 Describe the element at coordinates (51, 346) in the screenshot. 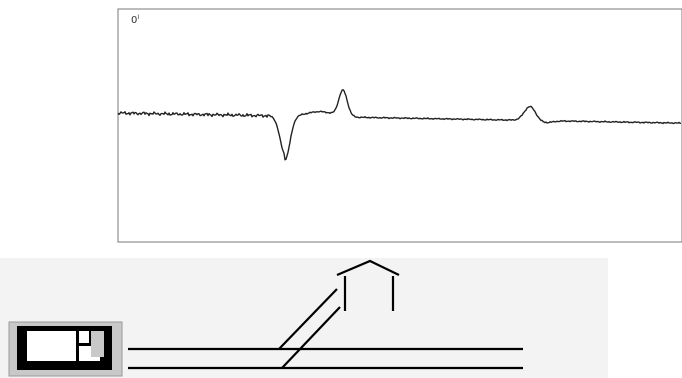

I see `device-window-left` at that location.